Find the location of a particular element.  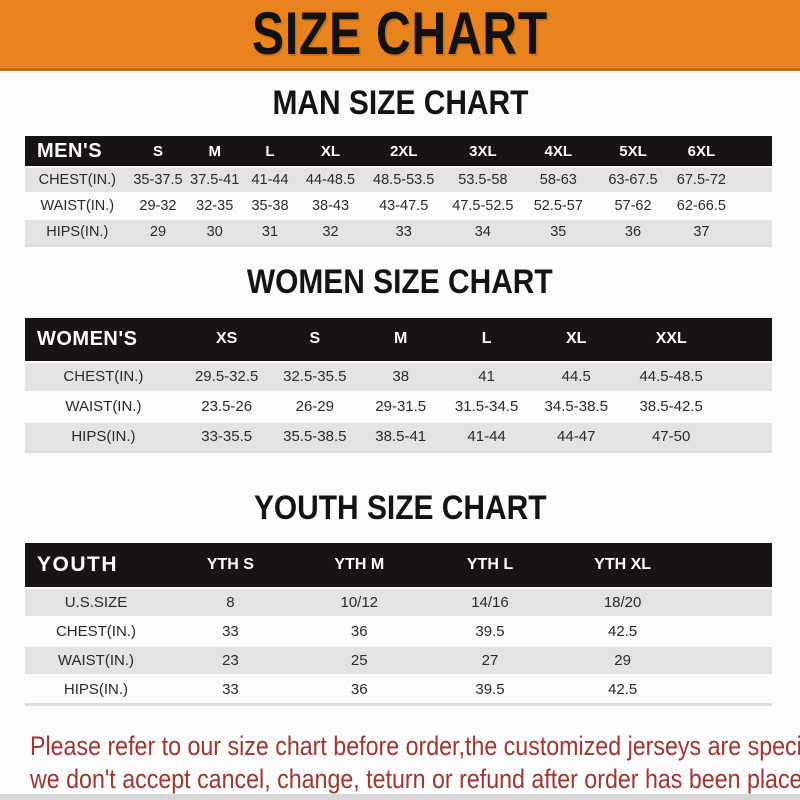

size-value: 53.5-58 is located at coordinates (483, 180).